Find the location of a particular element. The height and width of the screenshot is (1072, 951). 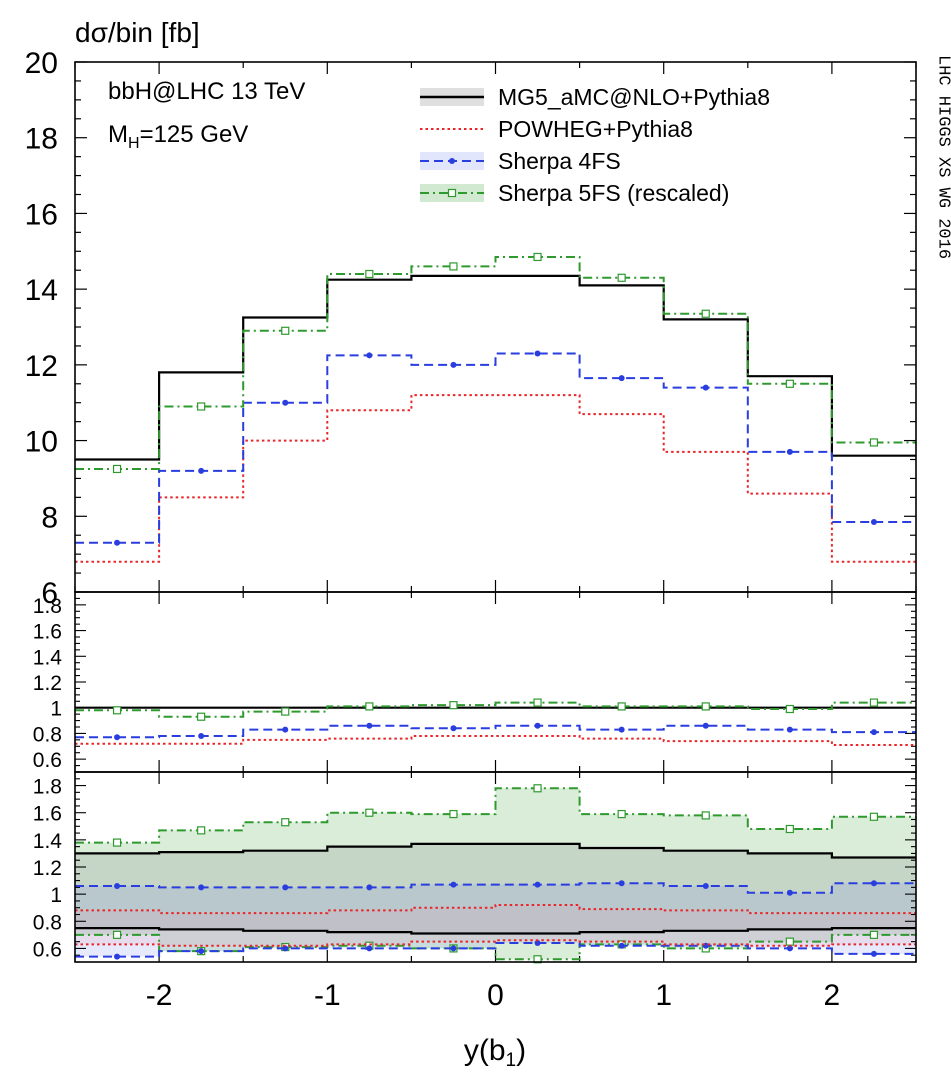

band-edges-powheg-pythia8 is located at coordinates (495, 925).